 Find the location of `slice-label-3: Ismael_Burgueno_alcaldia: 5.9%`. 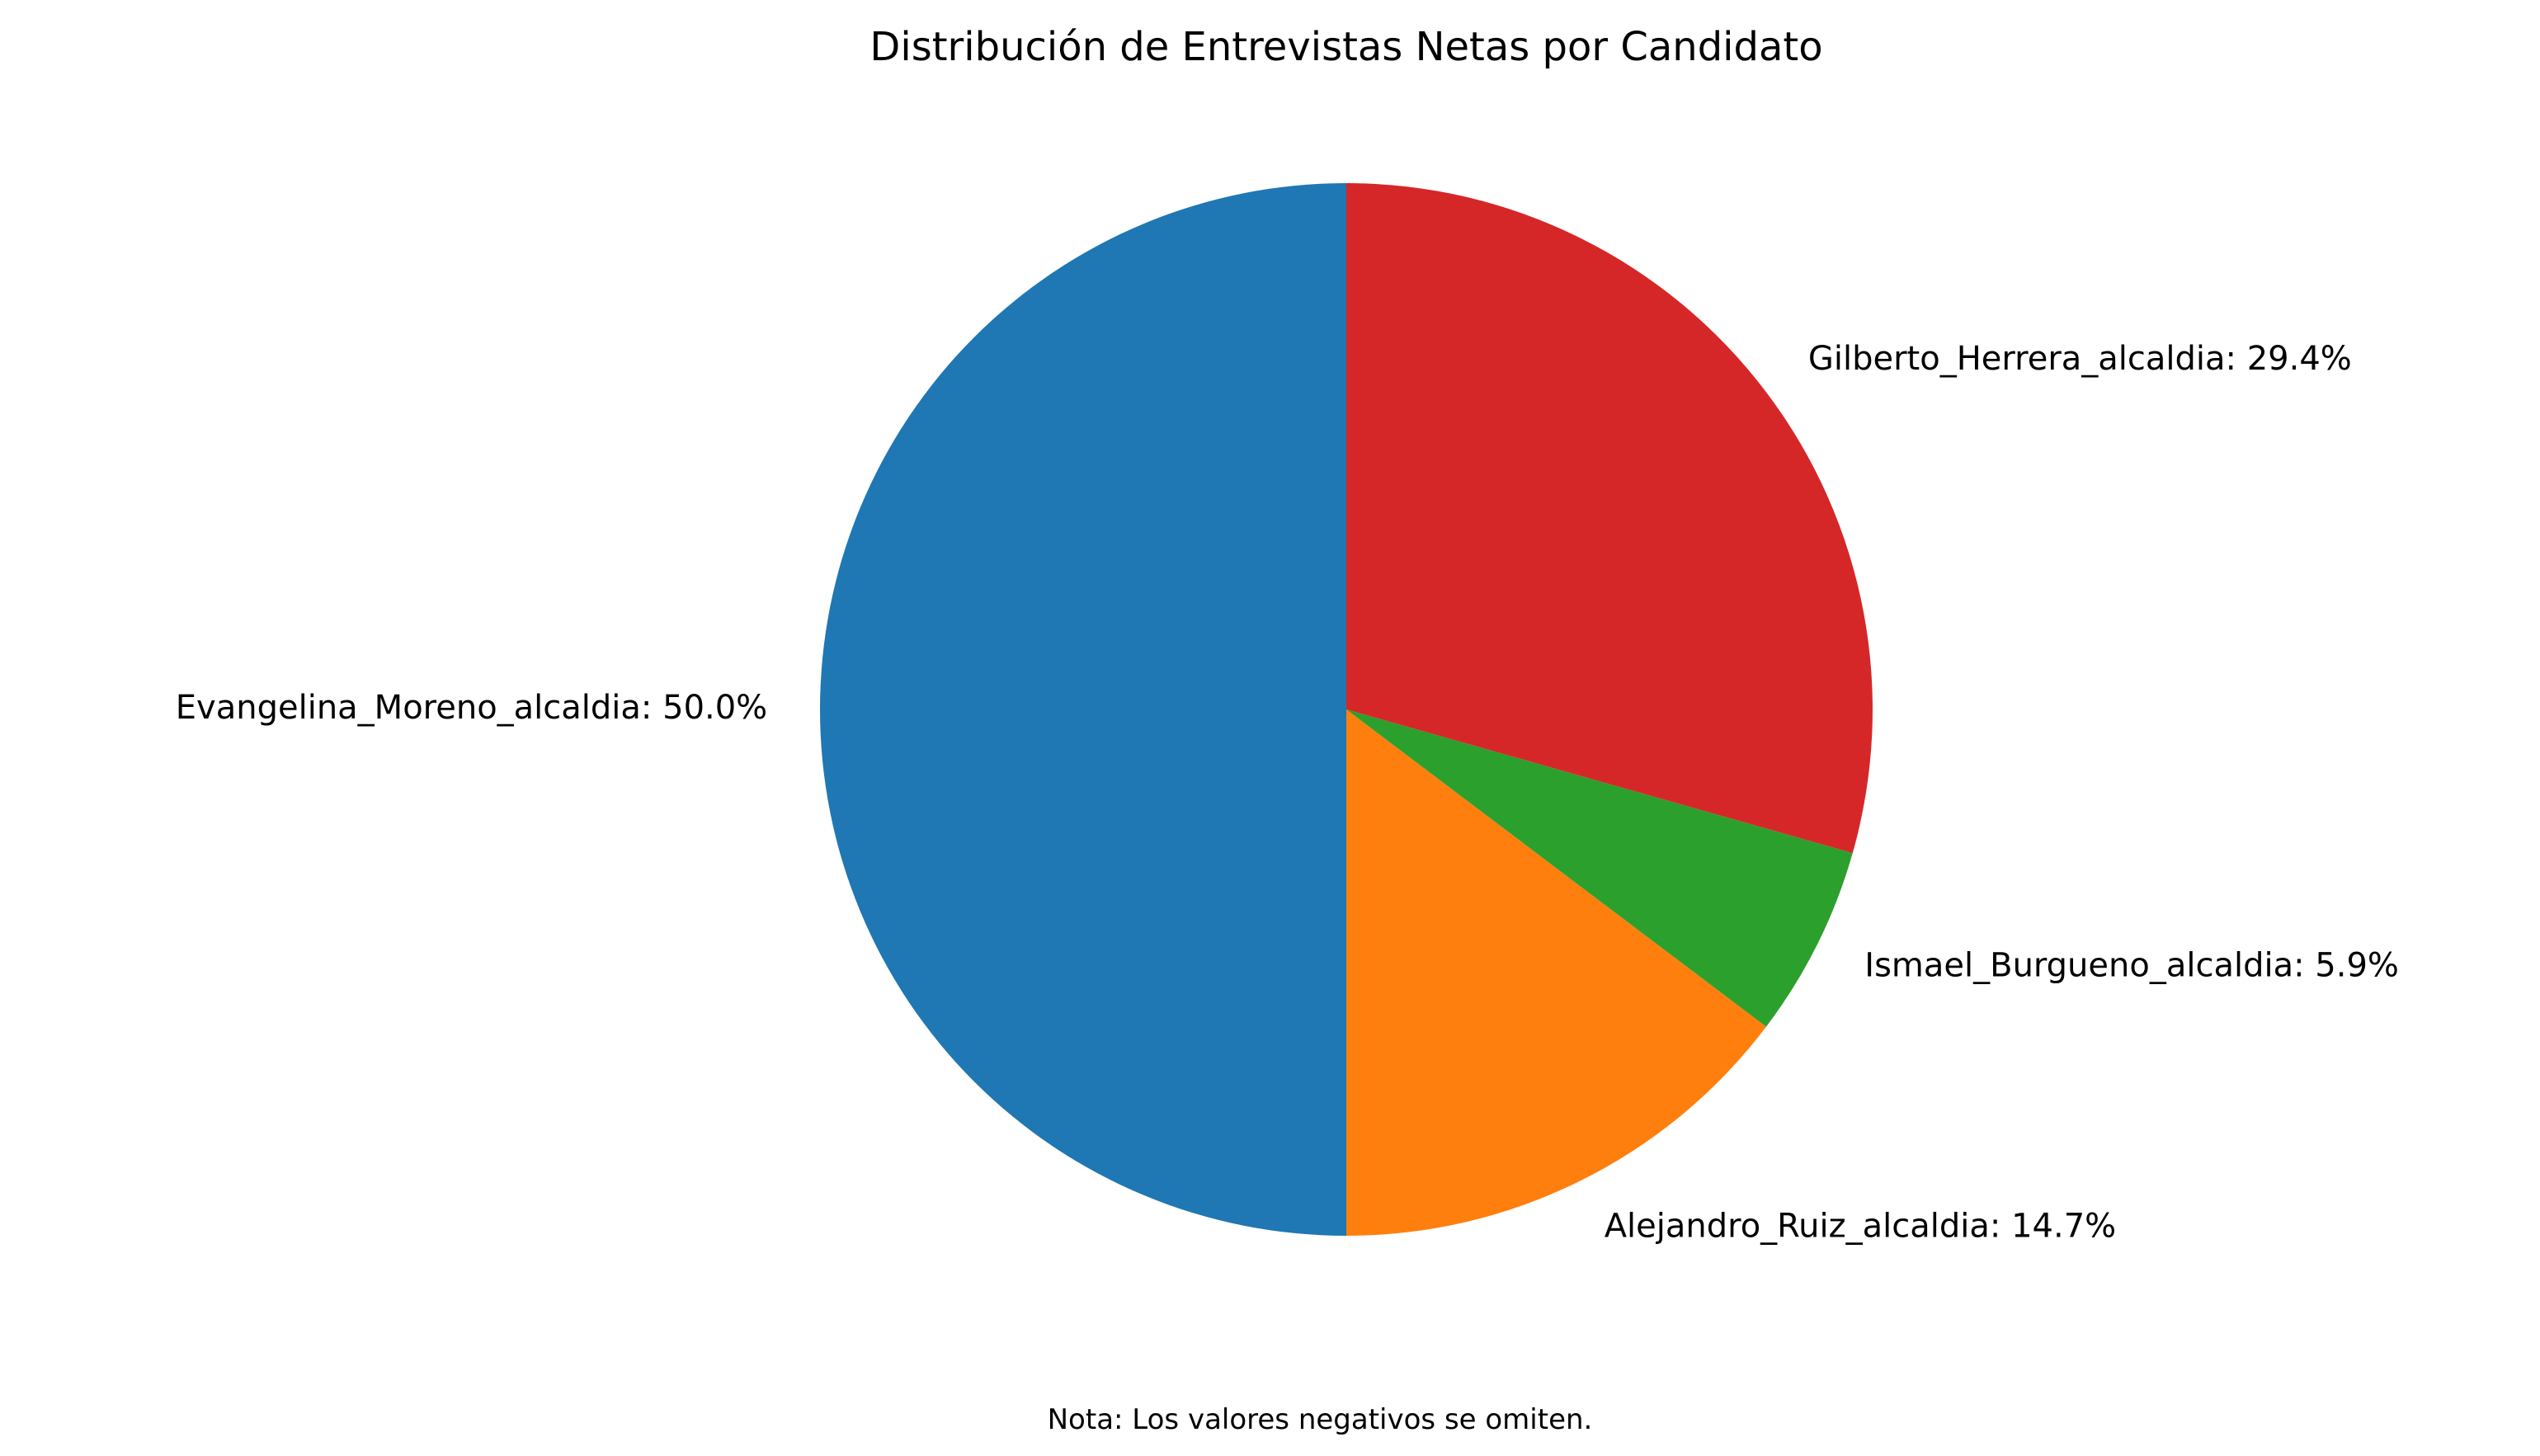

slice-label-3: Ismael_Burgueno_alcaldia: 5.9% is located at coordinates (2131, 966).